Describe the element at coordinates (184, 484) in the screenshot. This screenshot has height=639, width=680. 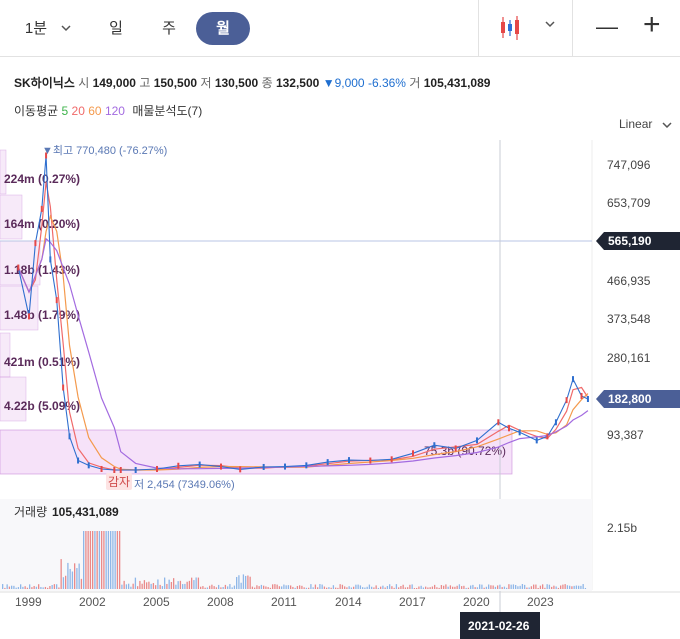
I see `min-price-label: 저 2,454 (7349.06%)` at that location.